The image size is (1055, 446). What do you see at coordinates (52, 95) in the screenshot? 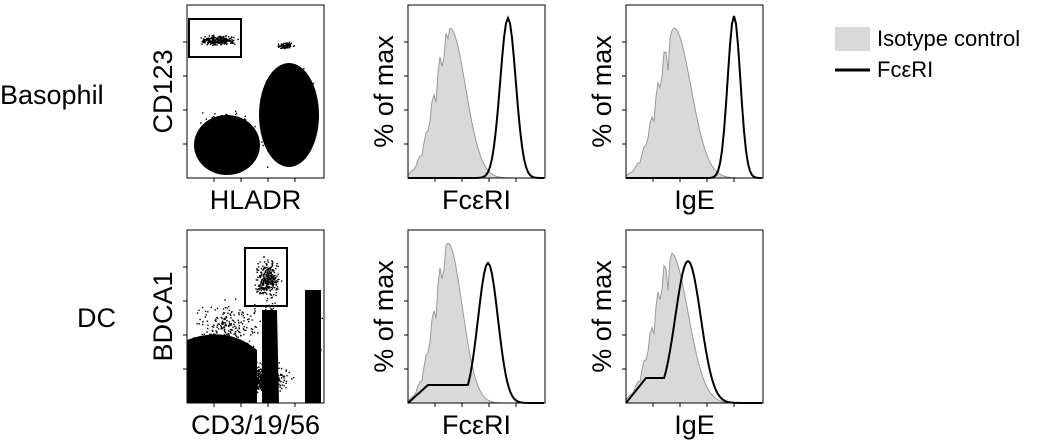
I see `row-label: Basophil` at bounding box center [52, 95].